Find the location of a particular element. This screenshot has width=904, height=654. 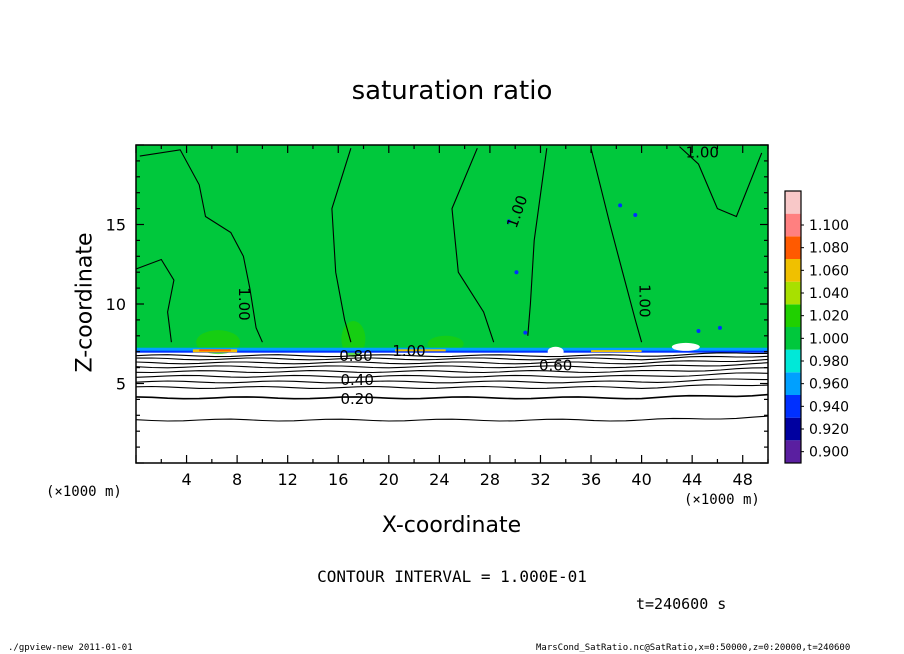

boundary-strip is located at coordinates (452, 349).